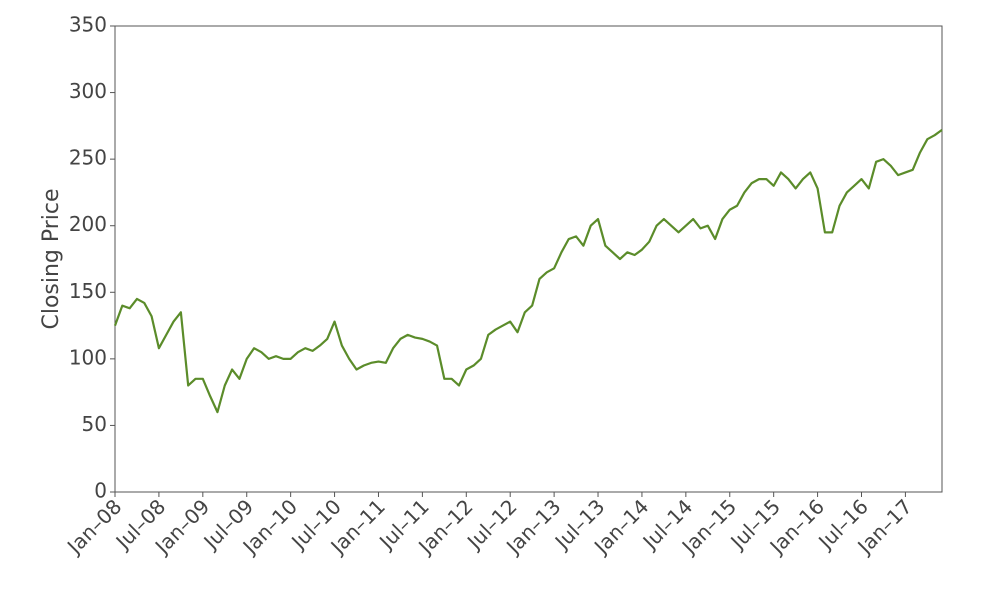  Describe the element at coordinates (88, 224) in the screenshot. I see `y-tick-label: 200` at that location.